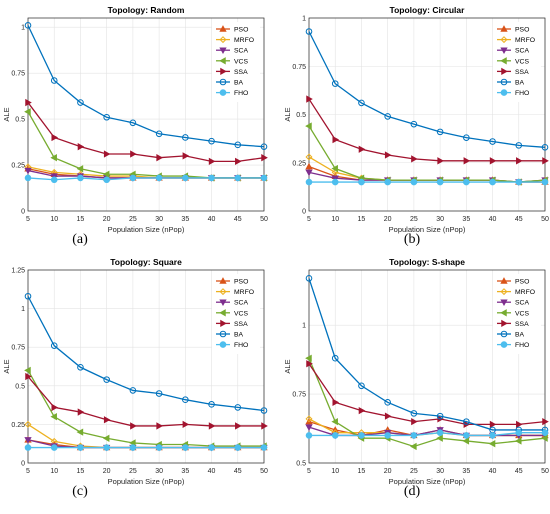 This screenshot has height=514, width=550. Describe the element at coordinates (513, 281) in the screenshot. I see `legend-entry: PSO` at that location.